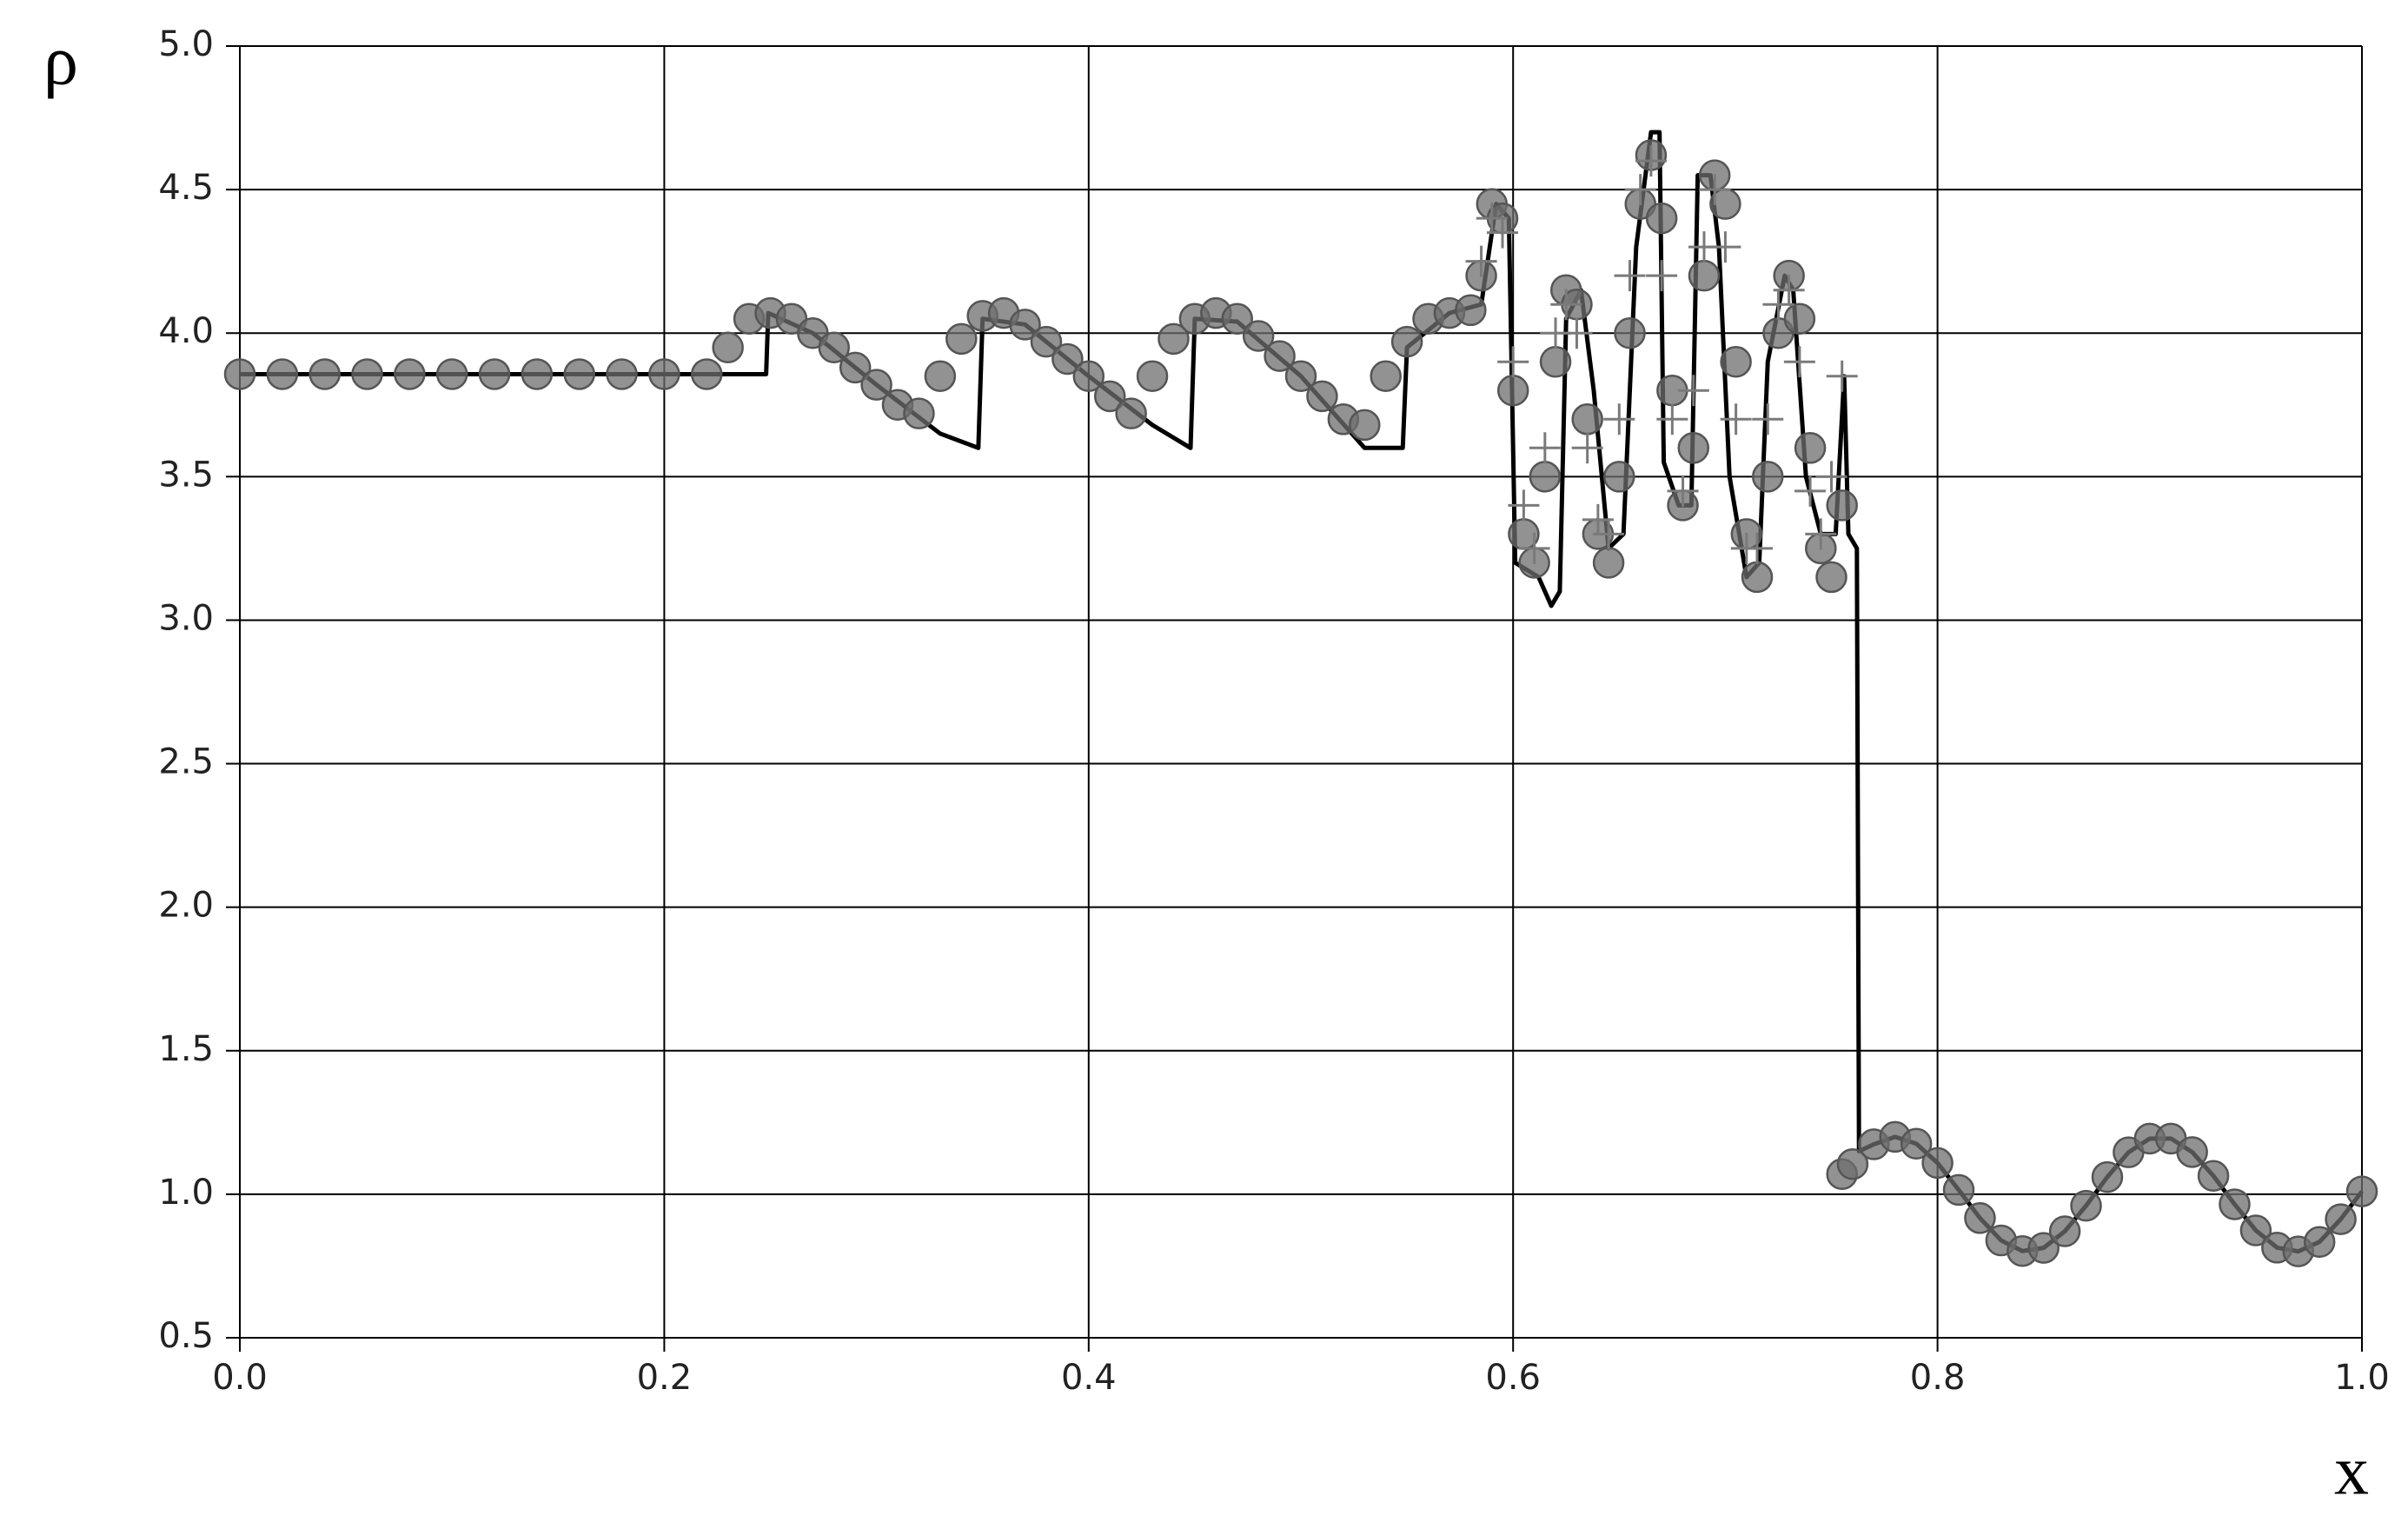  I want to click on x-axis-label: x, so click(2351, 1471).